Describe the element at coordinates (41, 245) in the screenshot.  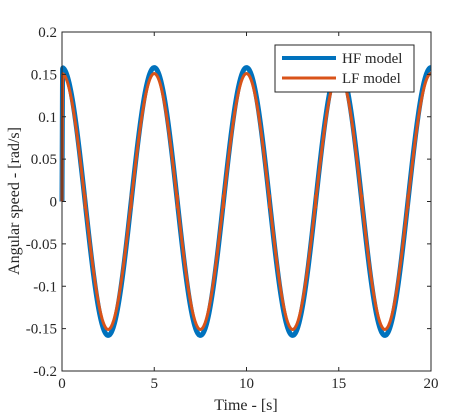
I see `y-tick-label: -0.05` at that location.